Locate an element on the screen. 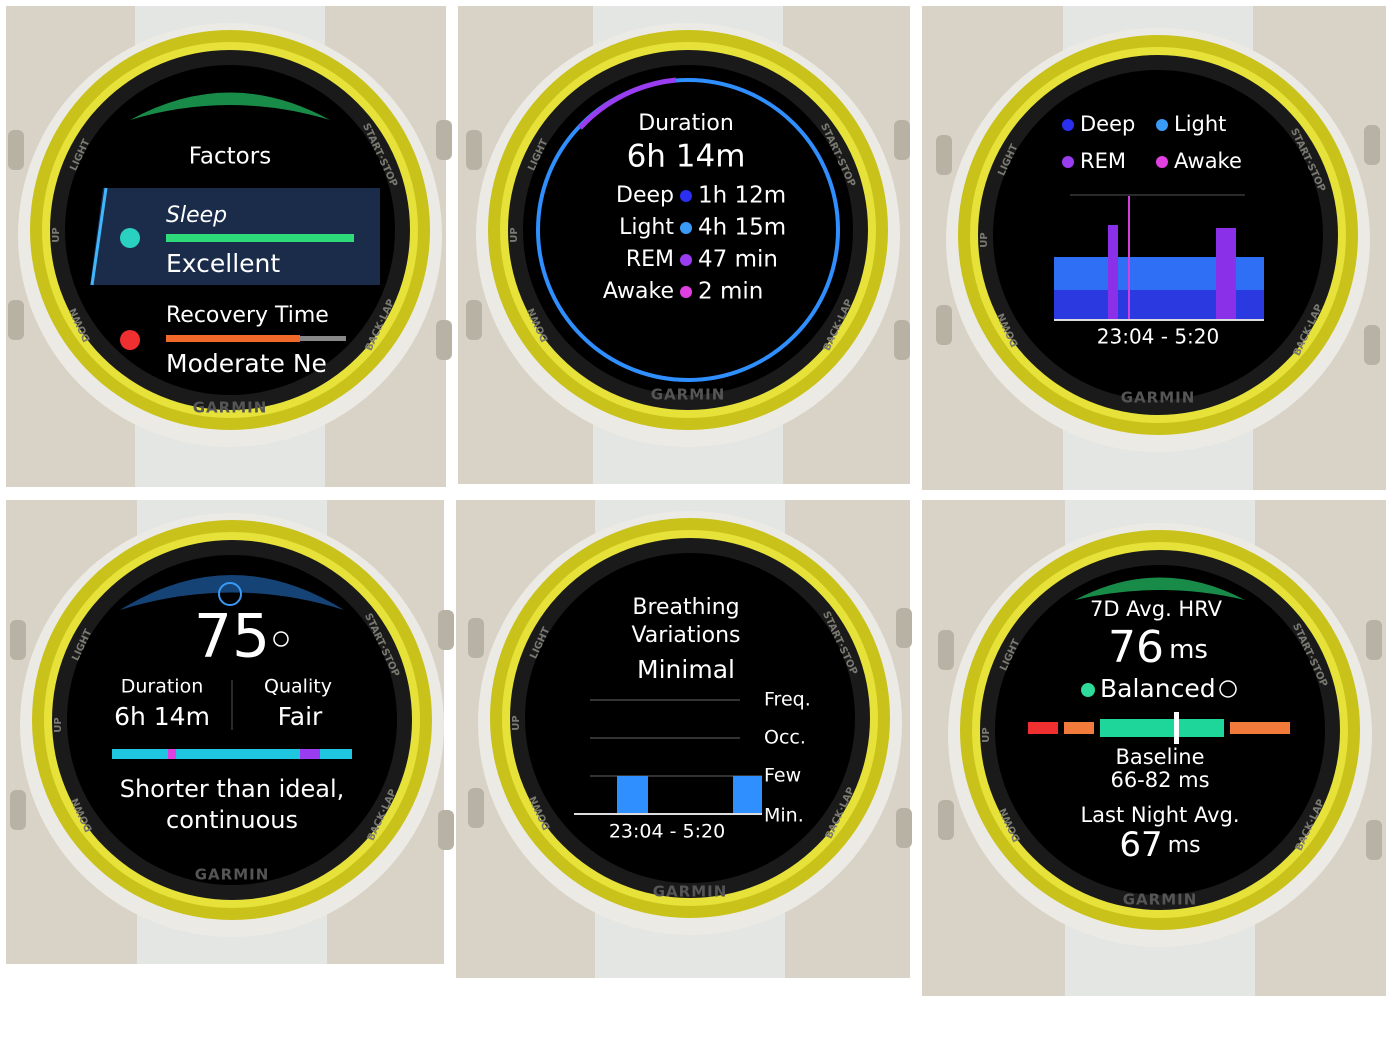 The height and width of the screenshot is (1051, 1400). stage-value: 2 min is located at coordinates (730, 292).